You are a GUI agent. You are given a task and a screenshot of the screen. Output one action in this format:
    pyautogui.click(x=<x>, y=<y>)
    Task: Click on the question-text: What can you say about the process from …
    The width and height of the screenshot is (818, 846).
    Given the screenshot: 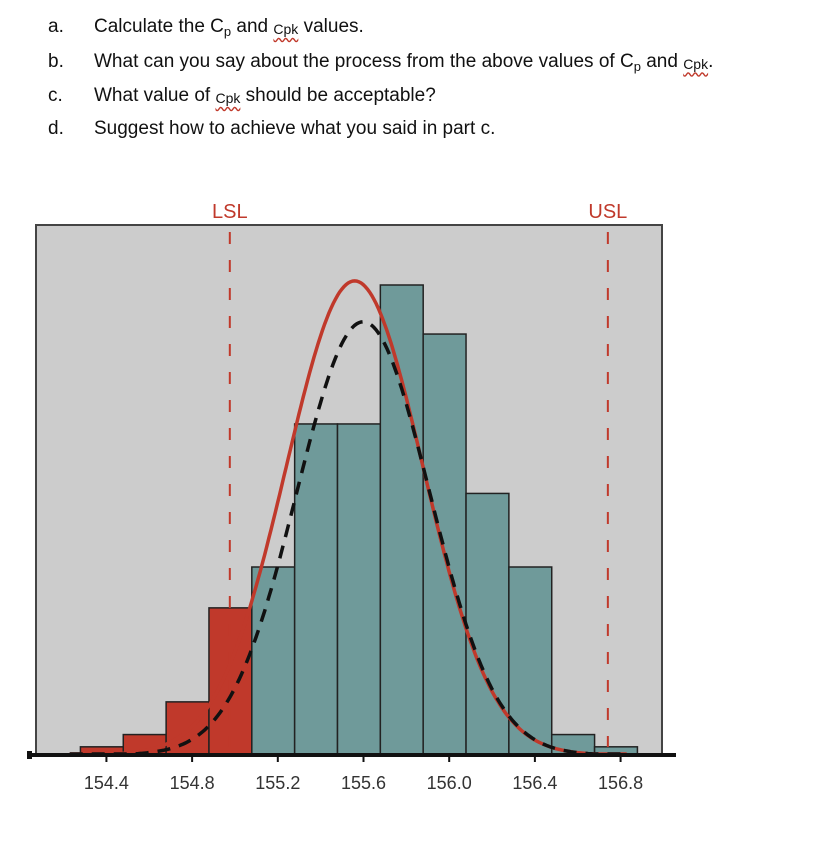 What is the action you would take?
    pyautogui.click(x=404, y=62)
    